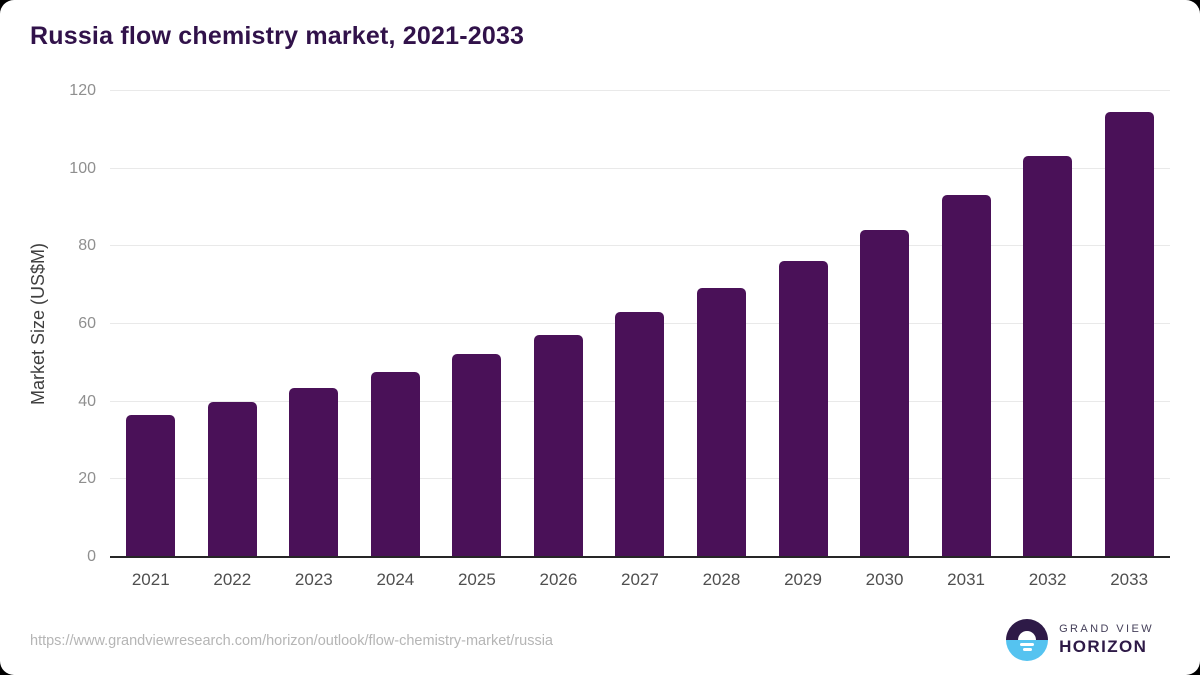 The width and height of the screenshot is (1200, 675). What do you see at coordinates (966, 579) in the screenshot?
I see `x-tick-label-2031: 2031` at bounding box center [966, 579].